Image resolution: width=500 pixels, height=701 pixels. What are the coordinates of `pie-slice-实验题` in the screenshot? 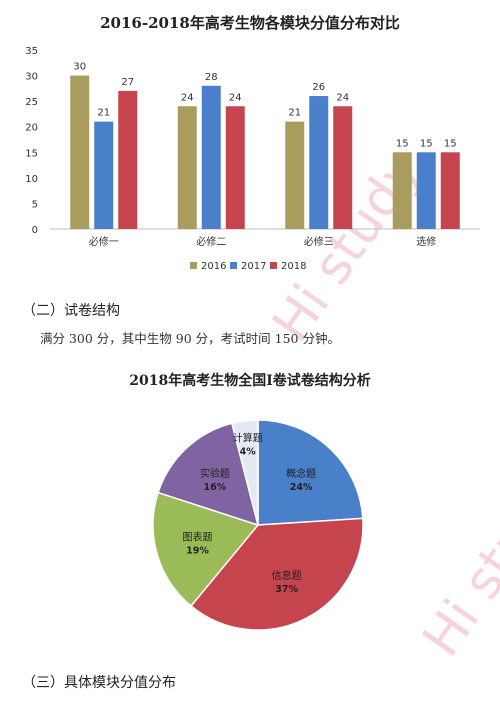 It's located at (208, 474).